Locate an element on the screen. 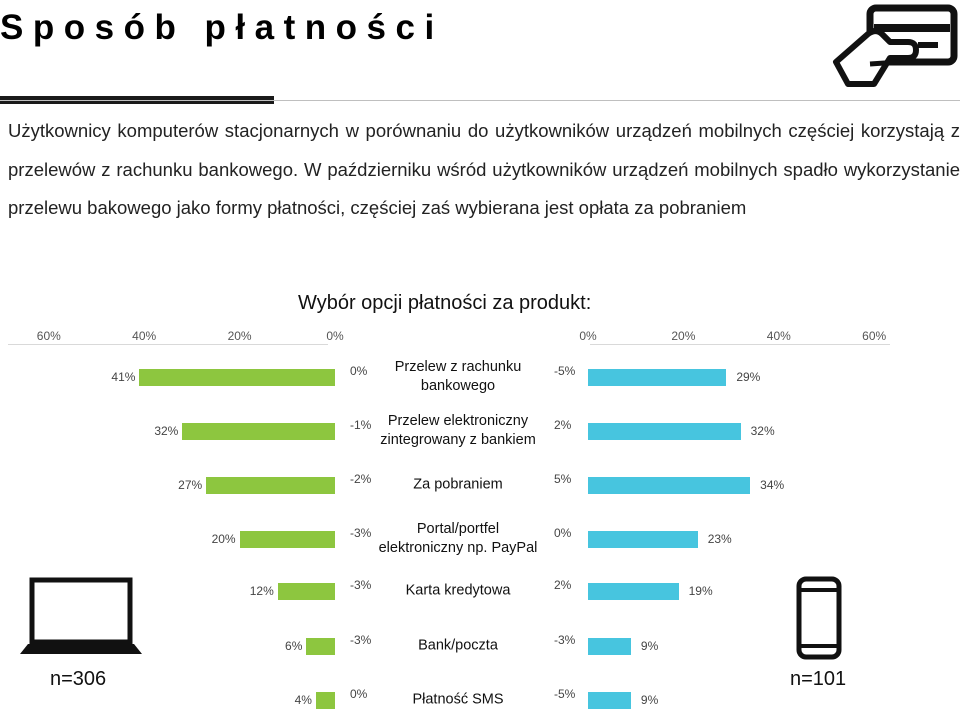 This screenshot has width=960, height=728. category-label: Płatność SMS is located at coordinates (458, 699).